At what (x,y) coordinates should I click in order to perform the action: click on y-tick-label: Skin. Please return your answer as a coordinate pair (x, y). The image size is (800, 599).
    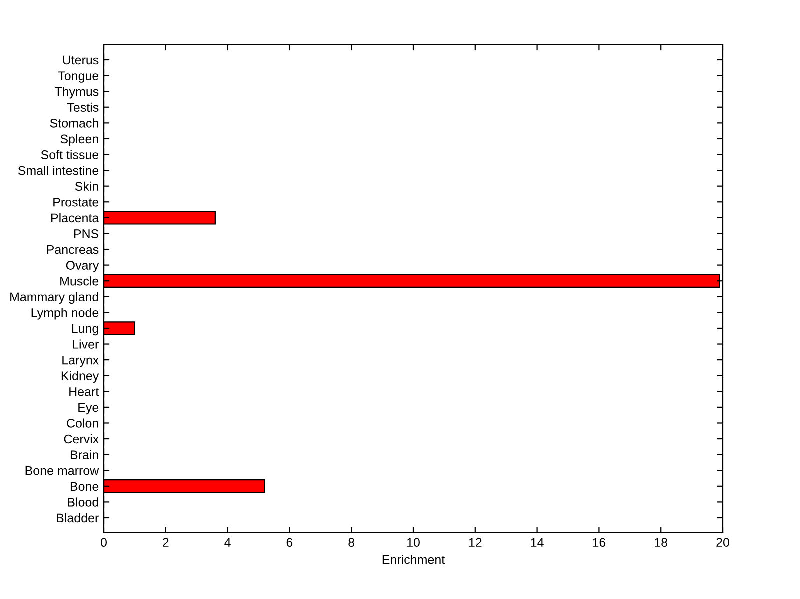
    Looking at the image, I should click on (86, 186).